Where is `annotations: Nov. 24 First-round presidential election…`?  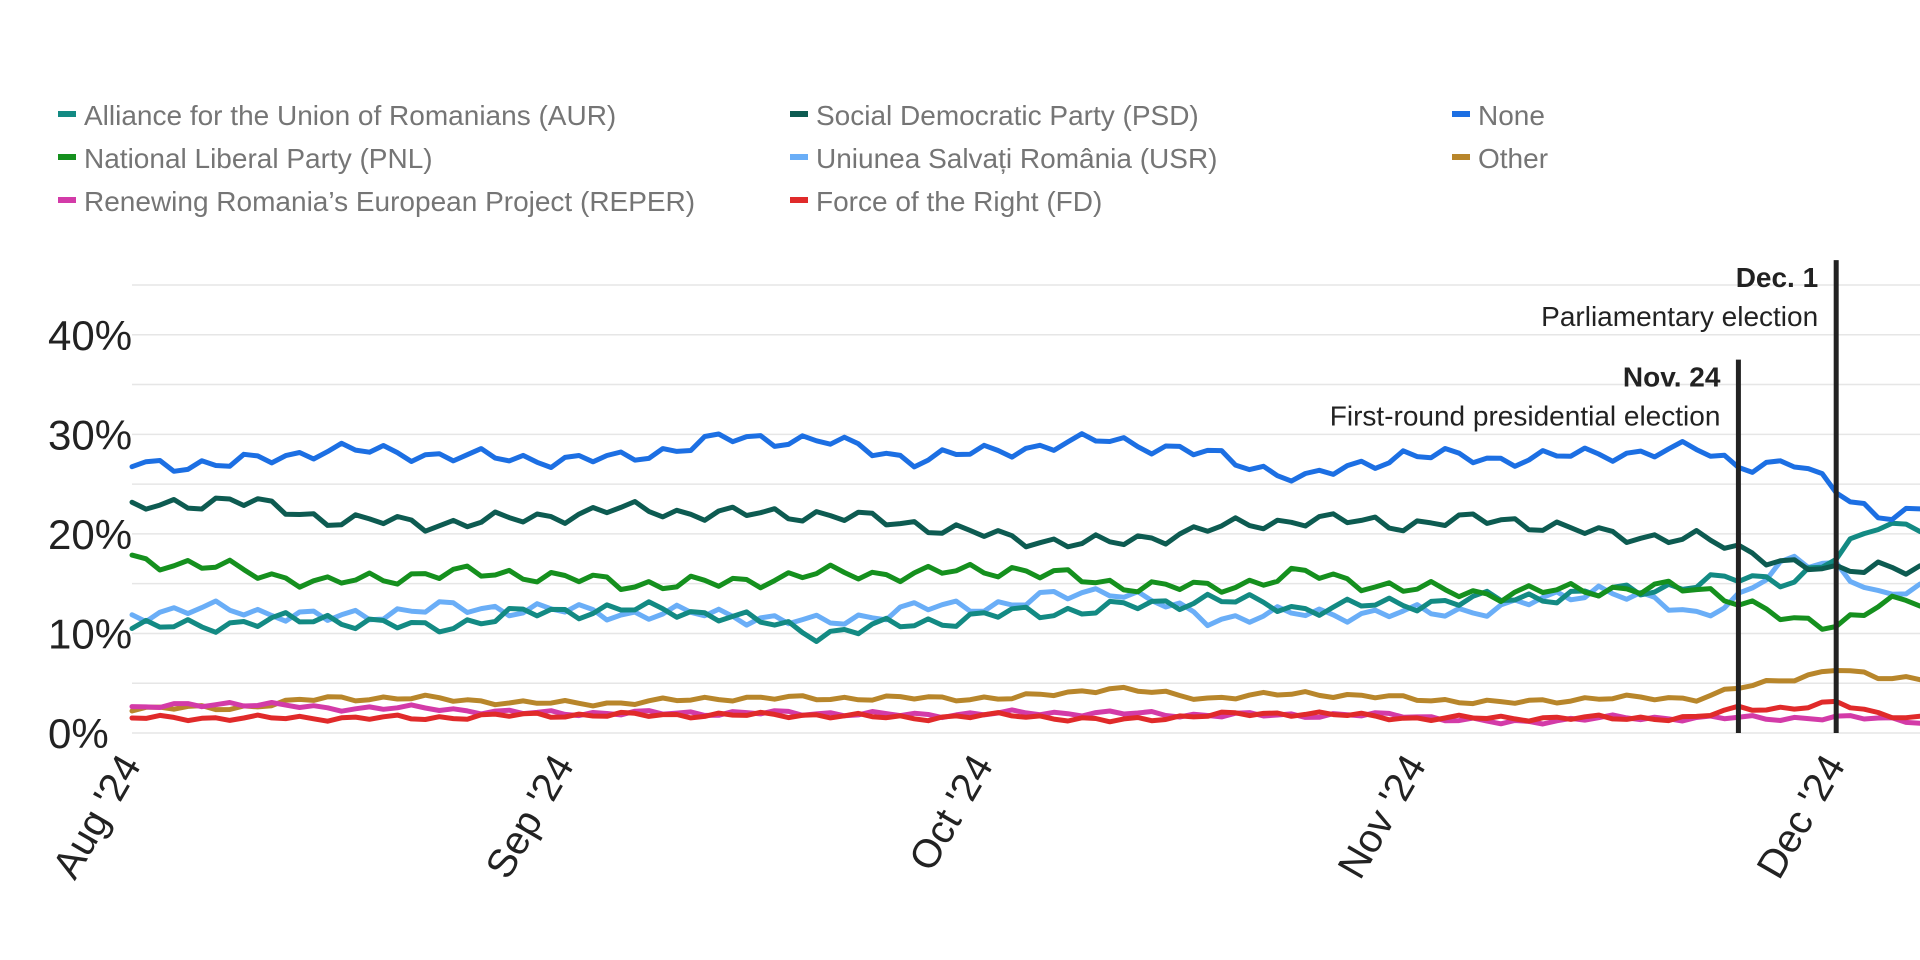 annotations: Nov. 24 First-round presidential election… is located at coordinates (1584, 496).